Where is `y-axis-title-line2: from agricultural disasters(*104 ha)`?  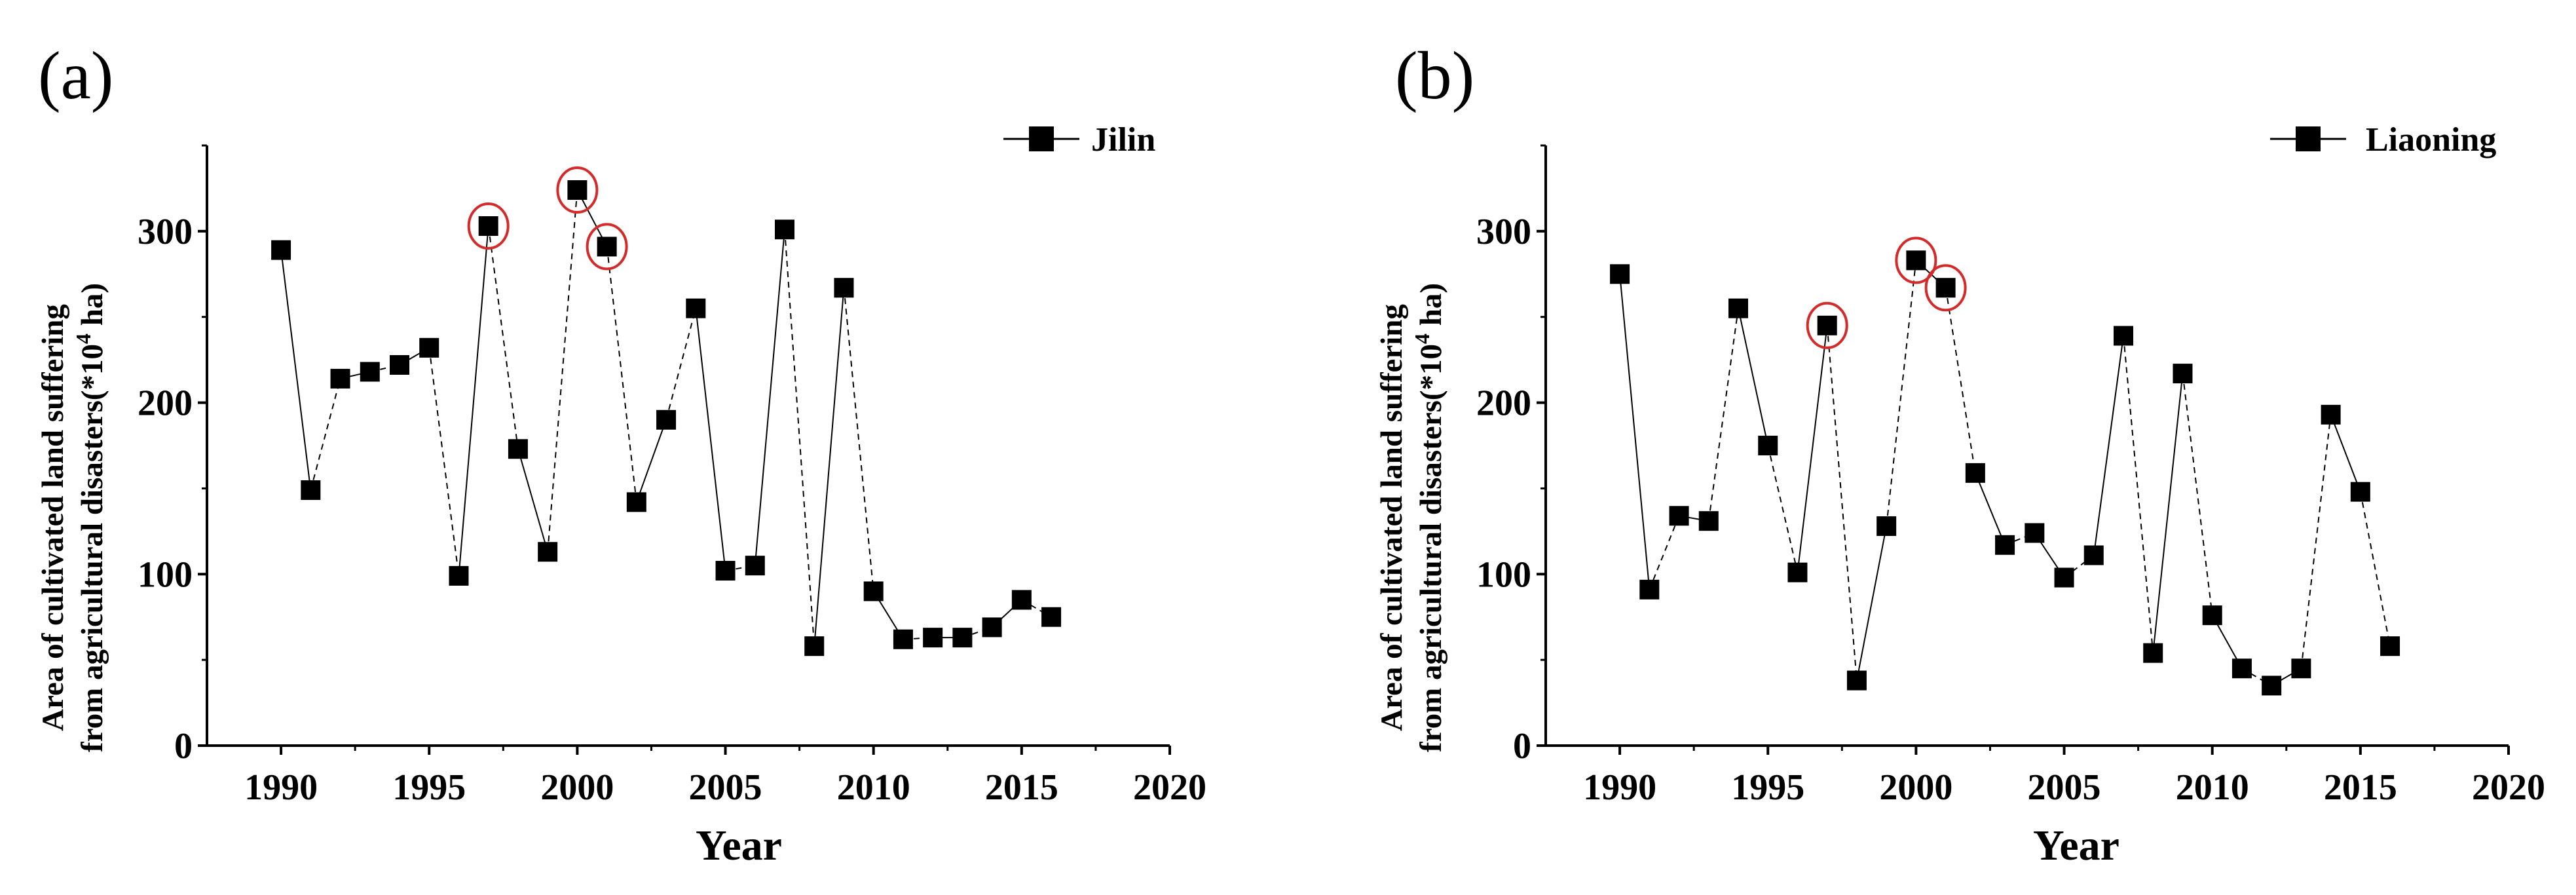 y-axis-title-line2: from agricultural disasters(*104 ha) is located at coordinates (1429, 517).